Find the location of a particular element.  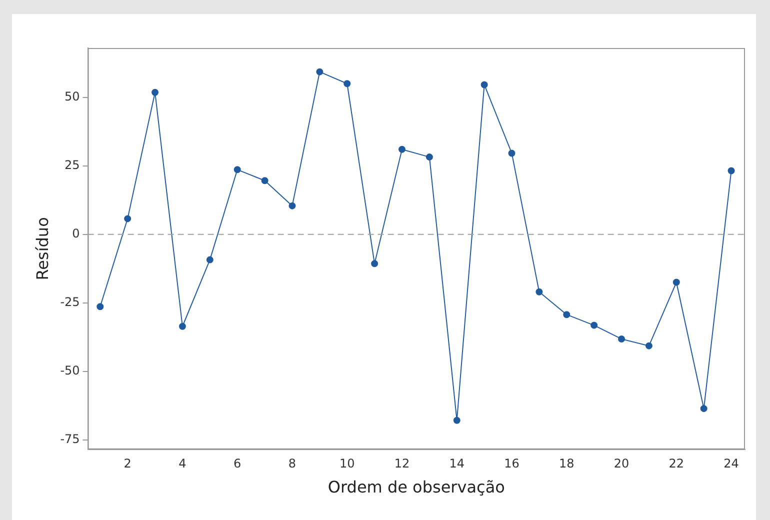

x-axis-title: Ordem de observação is located at coordinates (416, 487).